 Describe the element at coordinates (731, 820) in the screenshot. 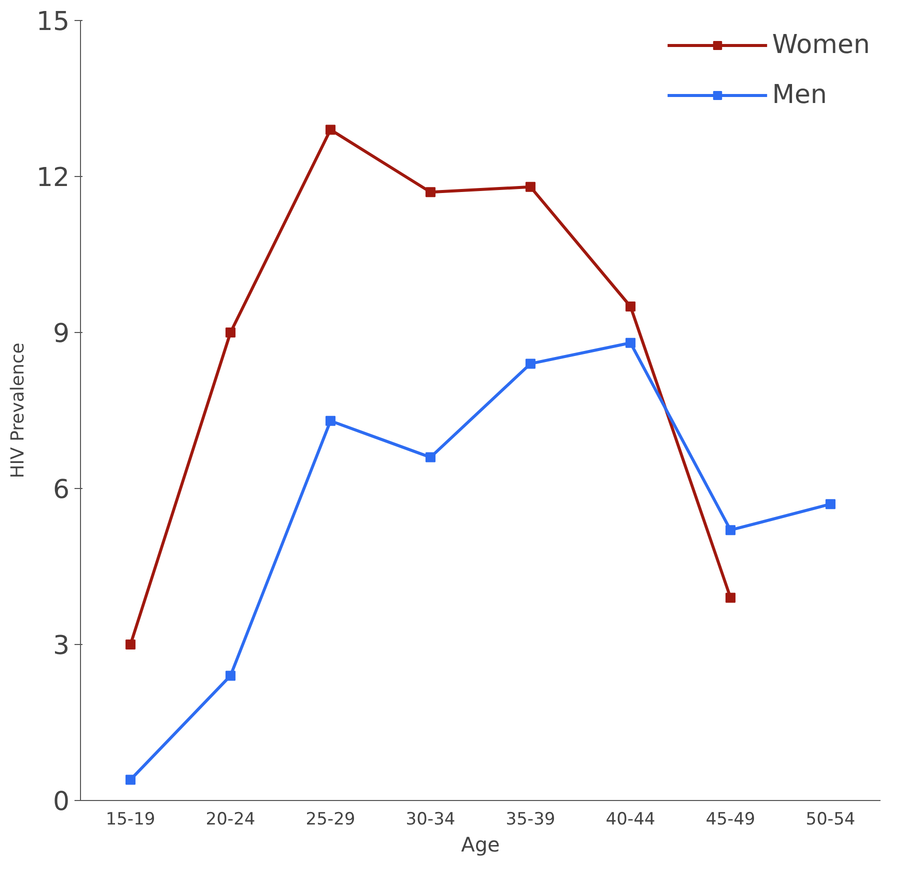

I see `x-tick-label: 45-49` at that location.